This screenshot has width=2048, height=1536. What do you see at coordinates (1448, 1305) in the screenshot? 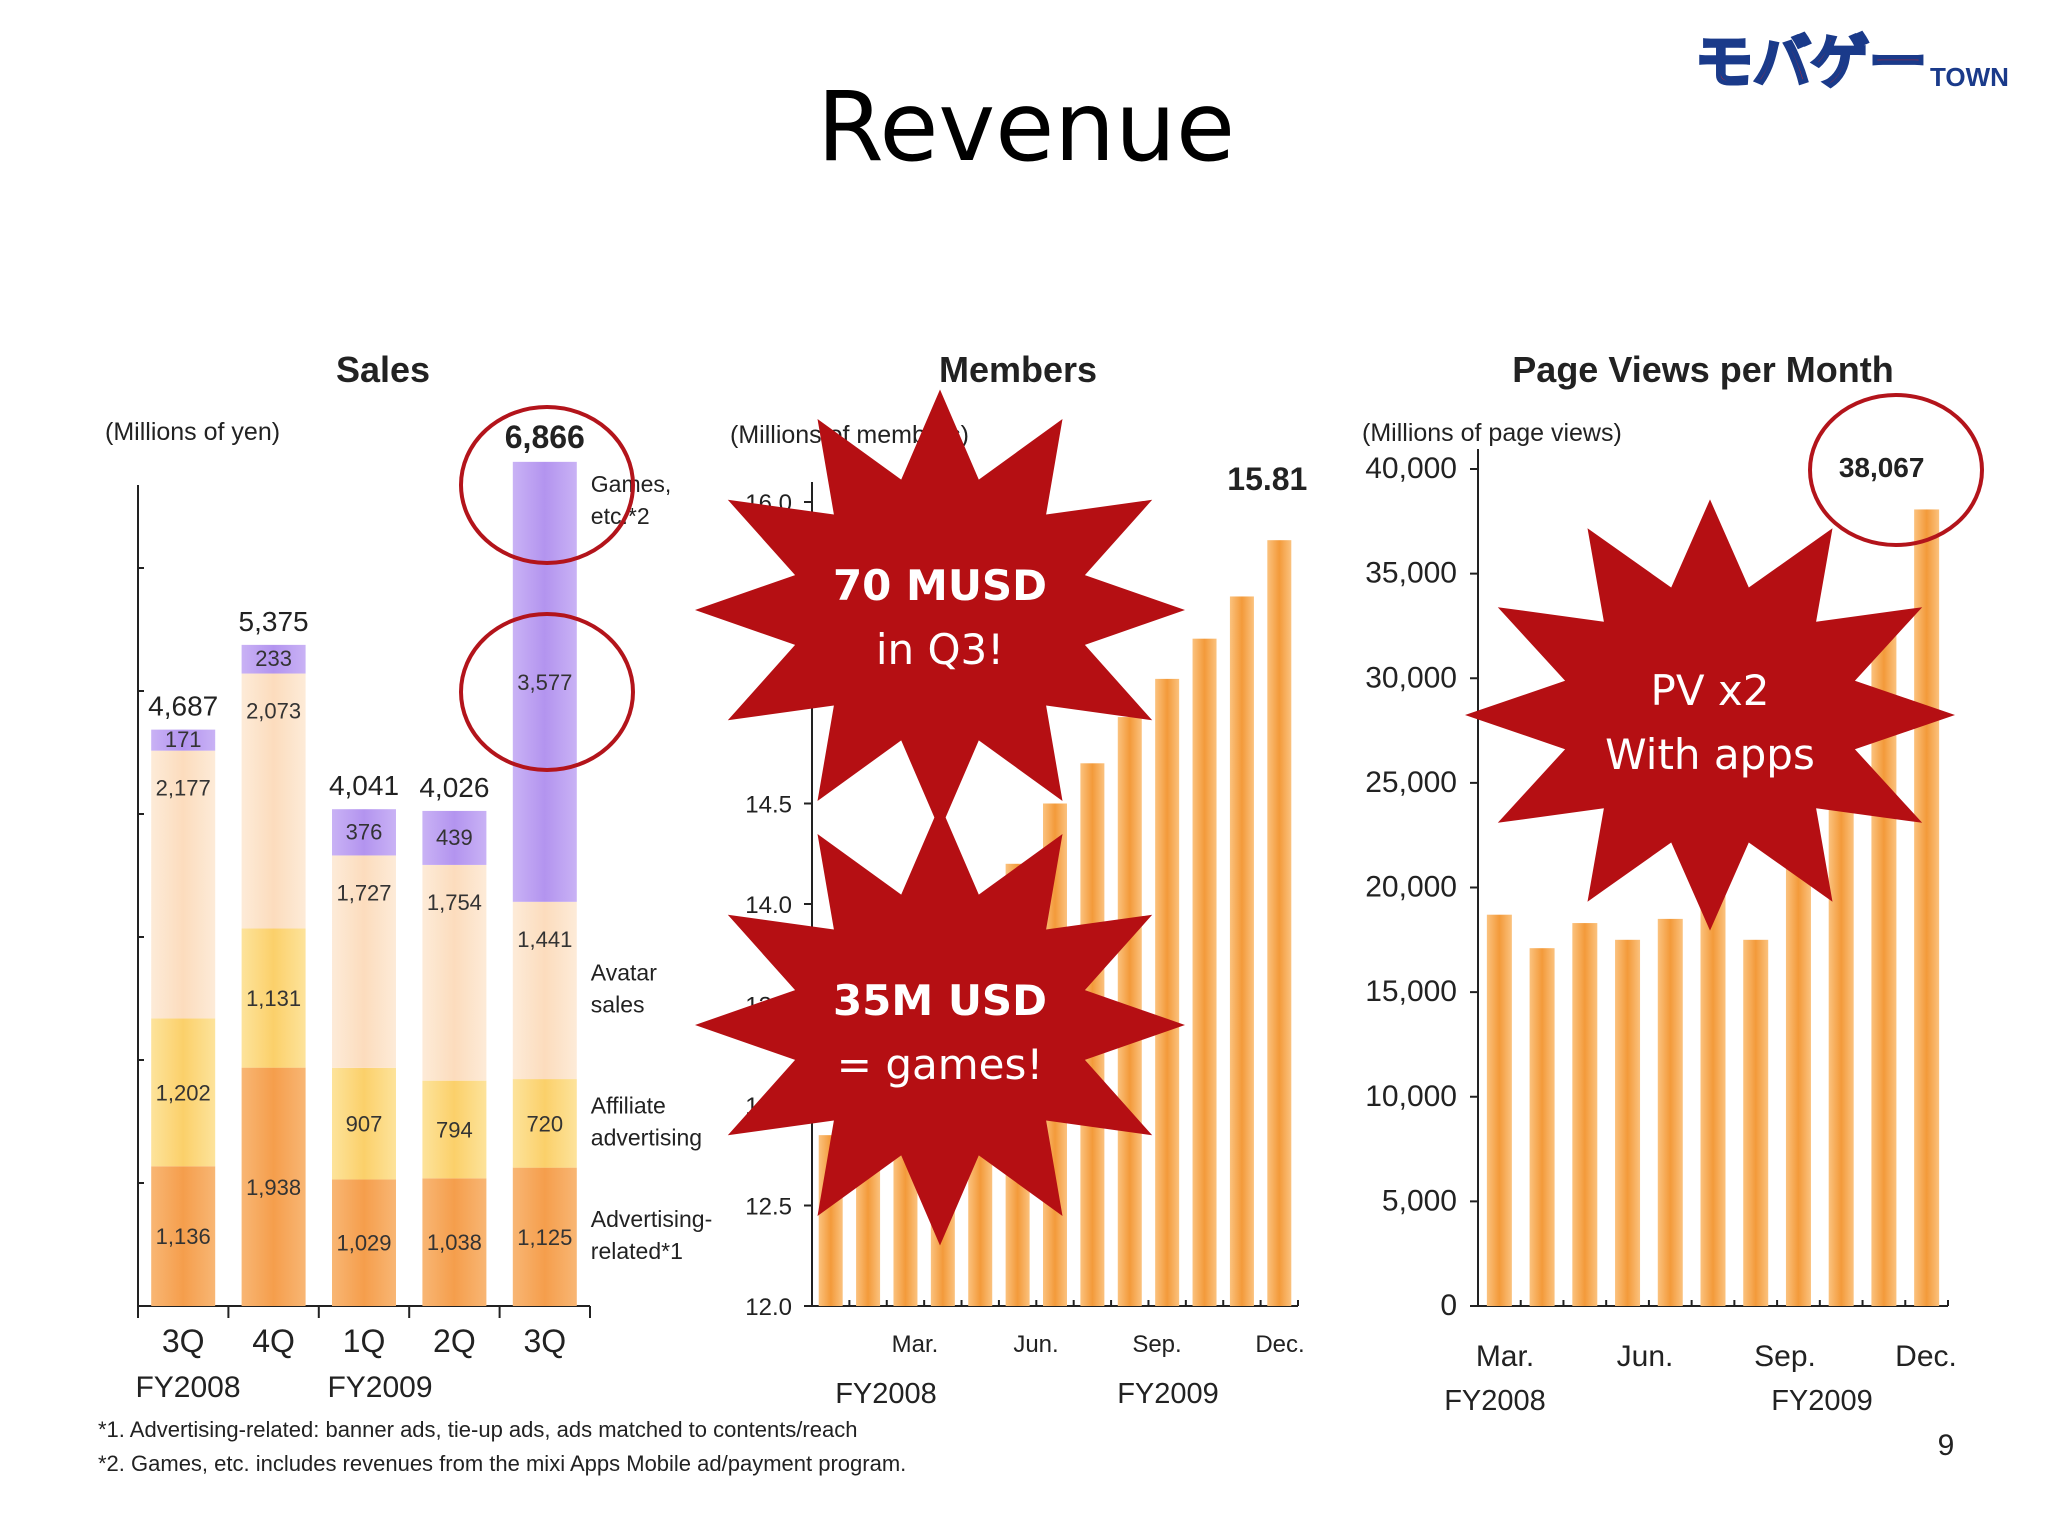
I see `pv-y-tick-label: 0` at bounding box center [1448, 1305].